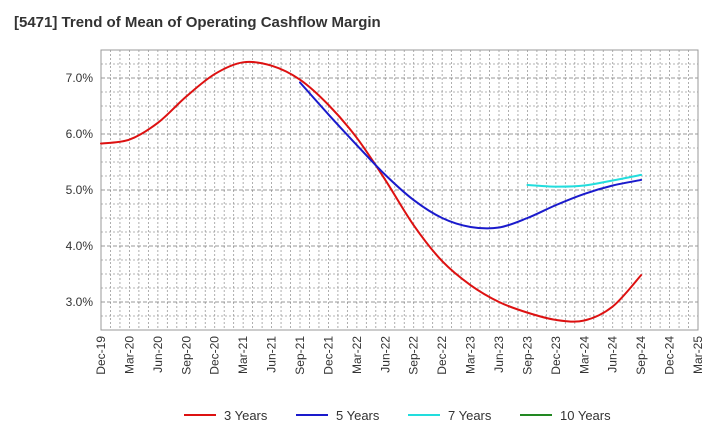 The image size is (720, 440). What do you see at coordinates (186, 355) in the screenshot?
I see `x-tick-label: Sep-20` at bounding box center [186, 355].